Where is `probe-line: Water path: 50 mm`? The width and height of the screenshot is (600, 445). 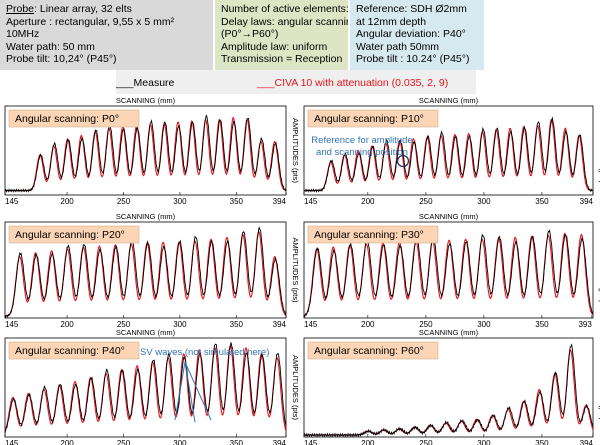 probe-line: Water path: 50 mm is located at coordinates (50, 46).